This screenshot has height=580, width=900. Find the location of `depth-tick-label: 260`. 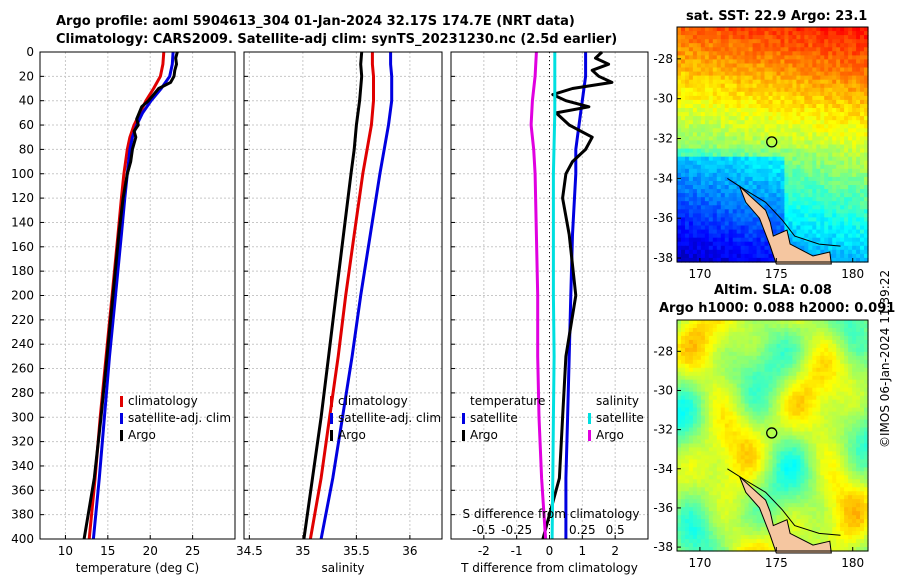

depth-tick-label: 260 is located at coordinates (22, 369).